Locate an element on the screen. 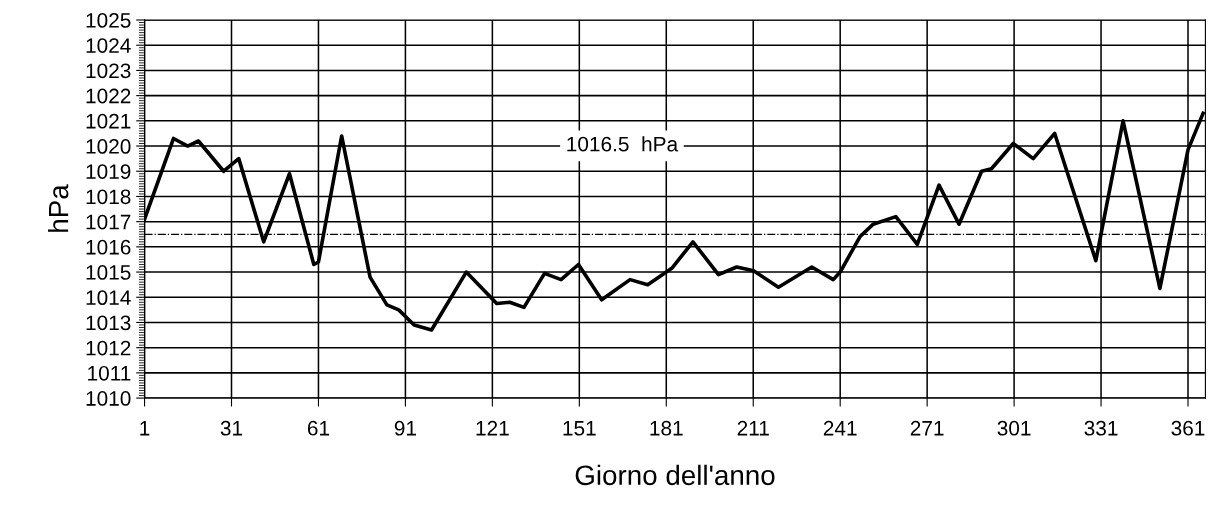 The width and height of the screenshot is (1225, 513). x-tick-label: 361 is located at coordinates (1188, 428).